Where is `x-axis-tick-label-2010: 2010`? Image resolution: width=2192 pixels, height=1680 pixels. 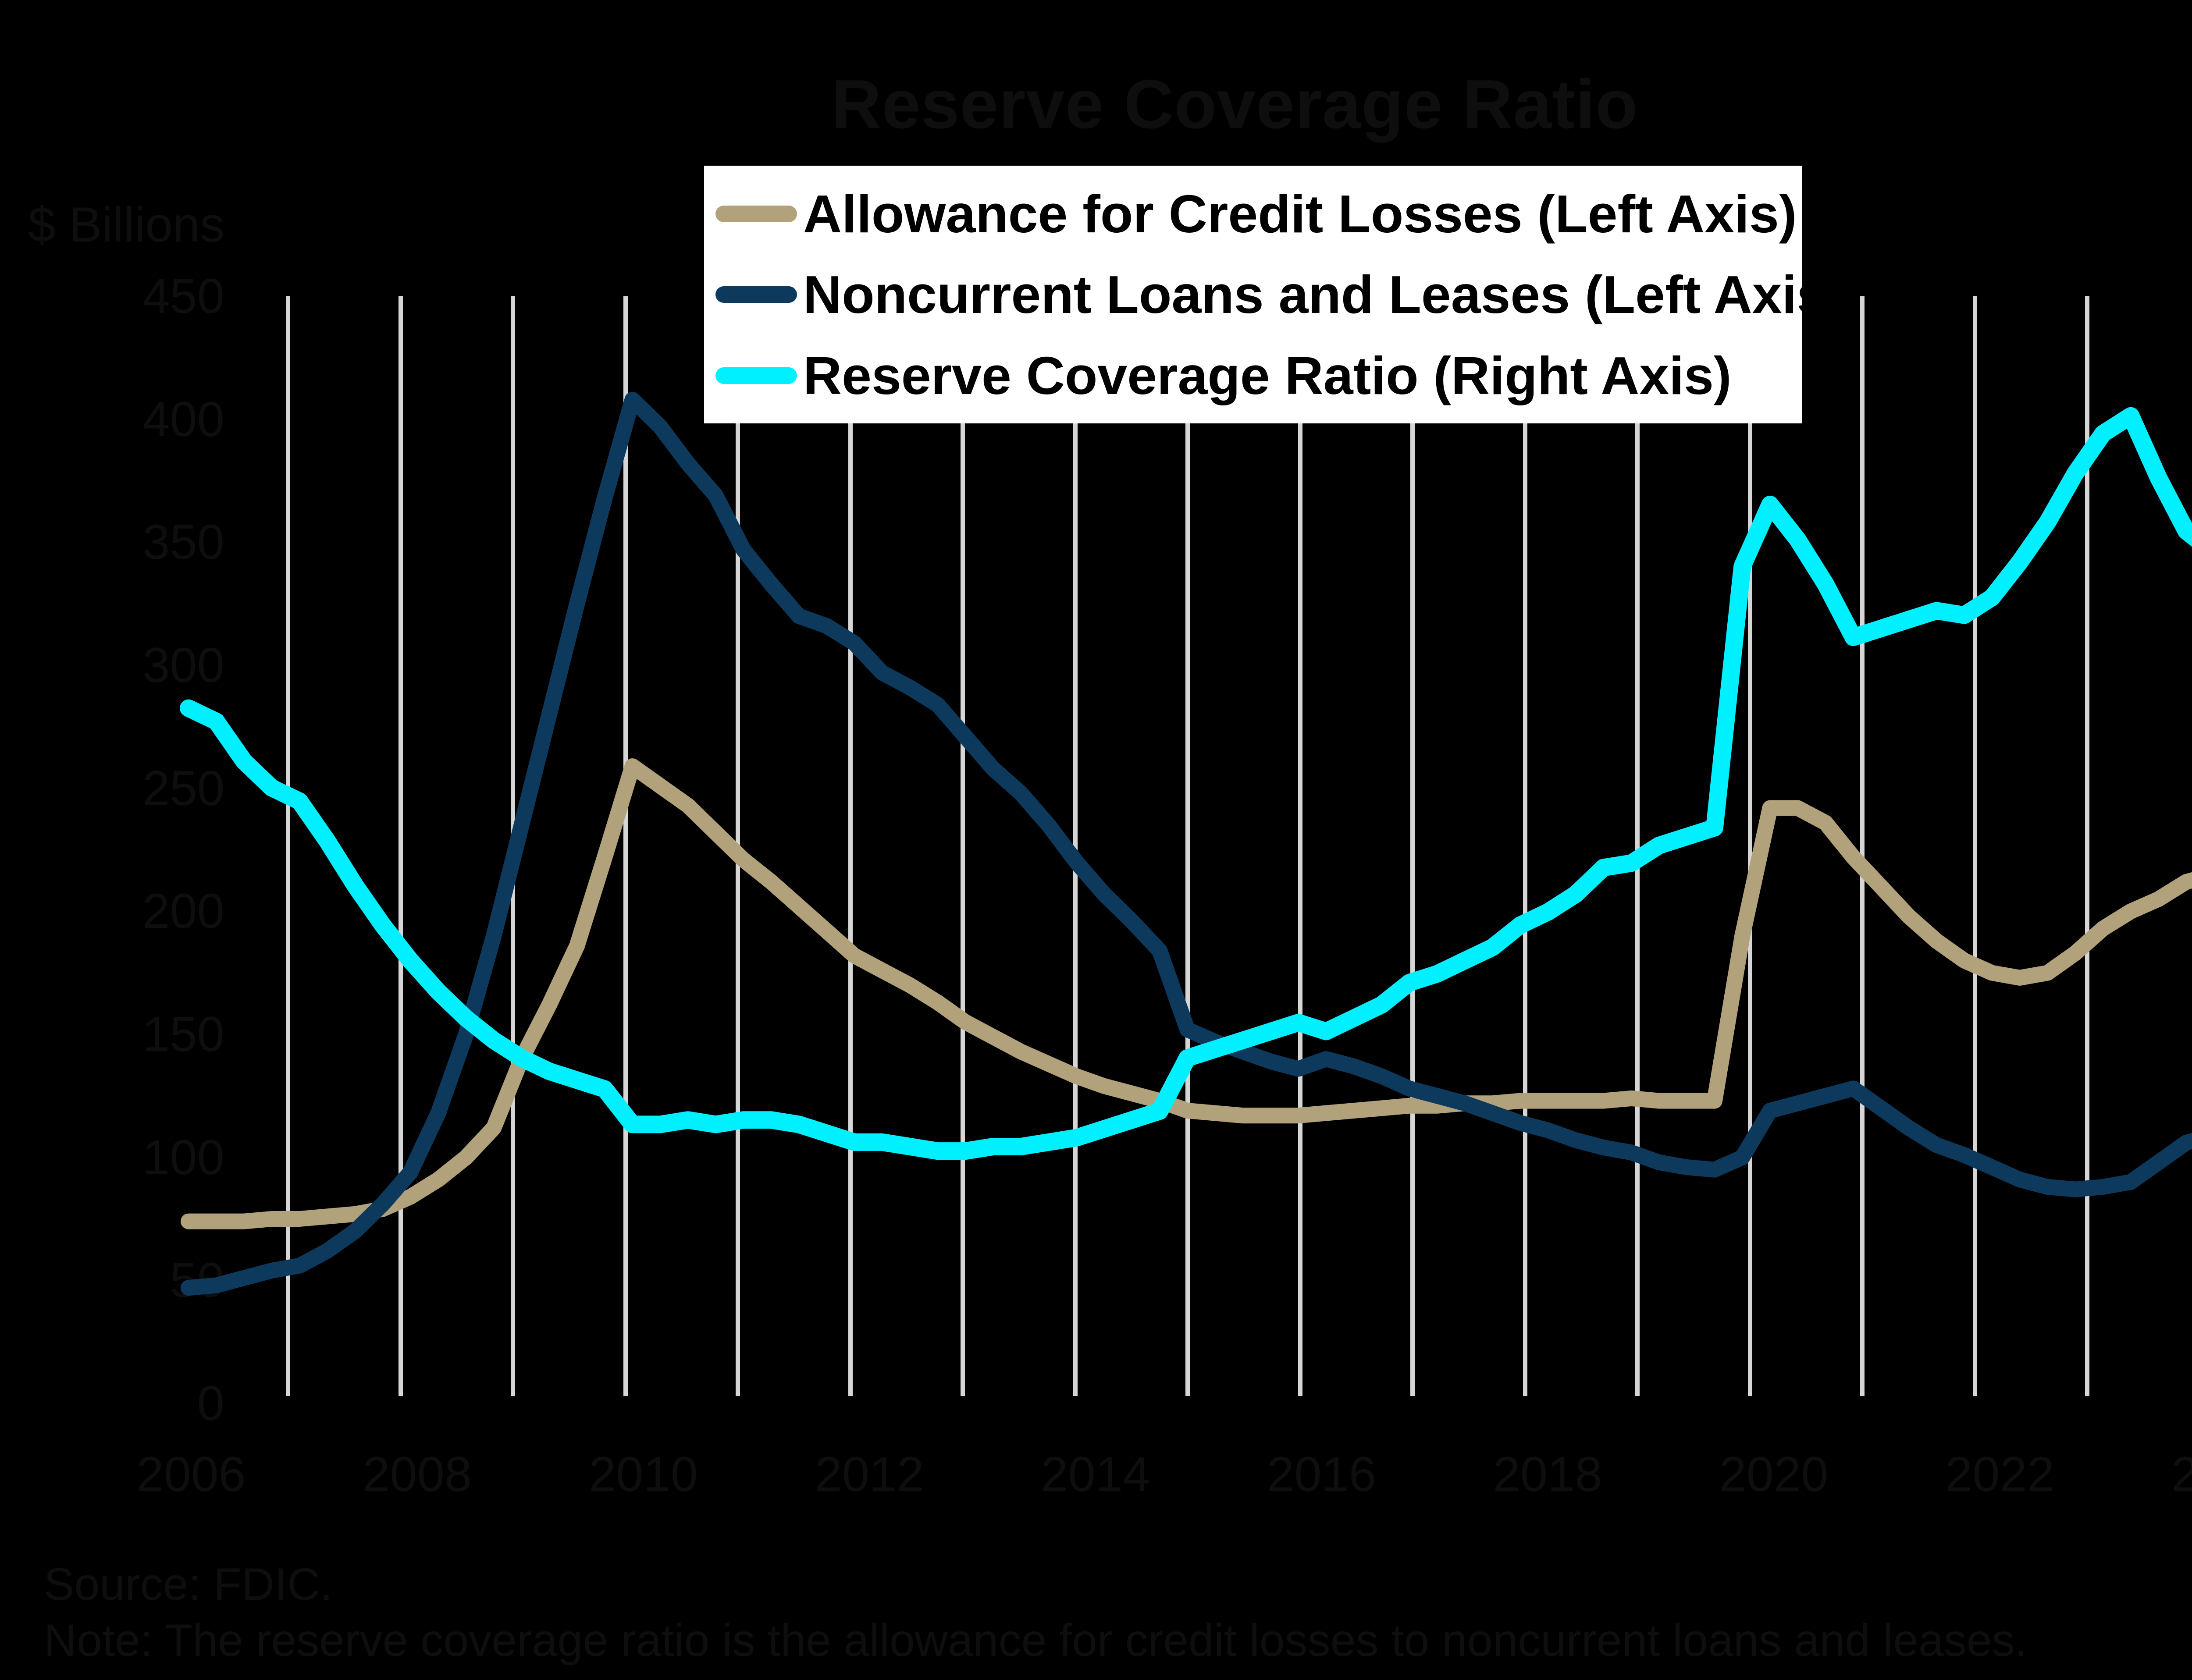 x-axis-tick-label-2010: 2010 is located at coordinates (643, 1474).